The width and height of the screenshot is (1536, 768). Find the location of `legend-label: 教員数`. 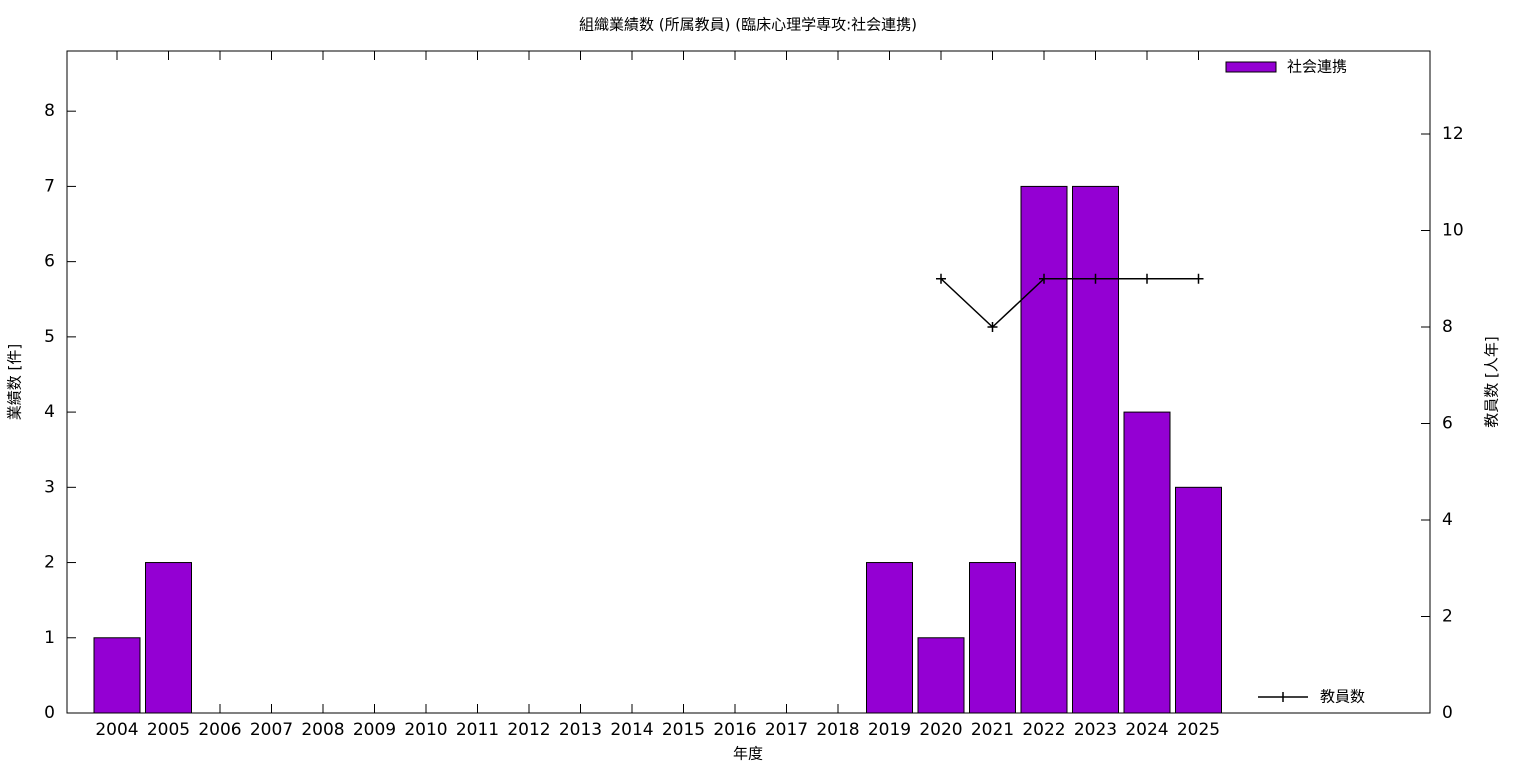

legend-label: 教員数 is located at coordinates (1342, 697).